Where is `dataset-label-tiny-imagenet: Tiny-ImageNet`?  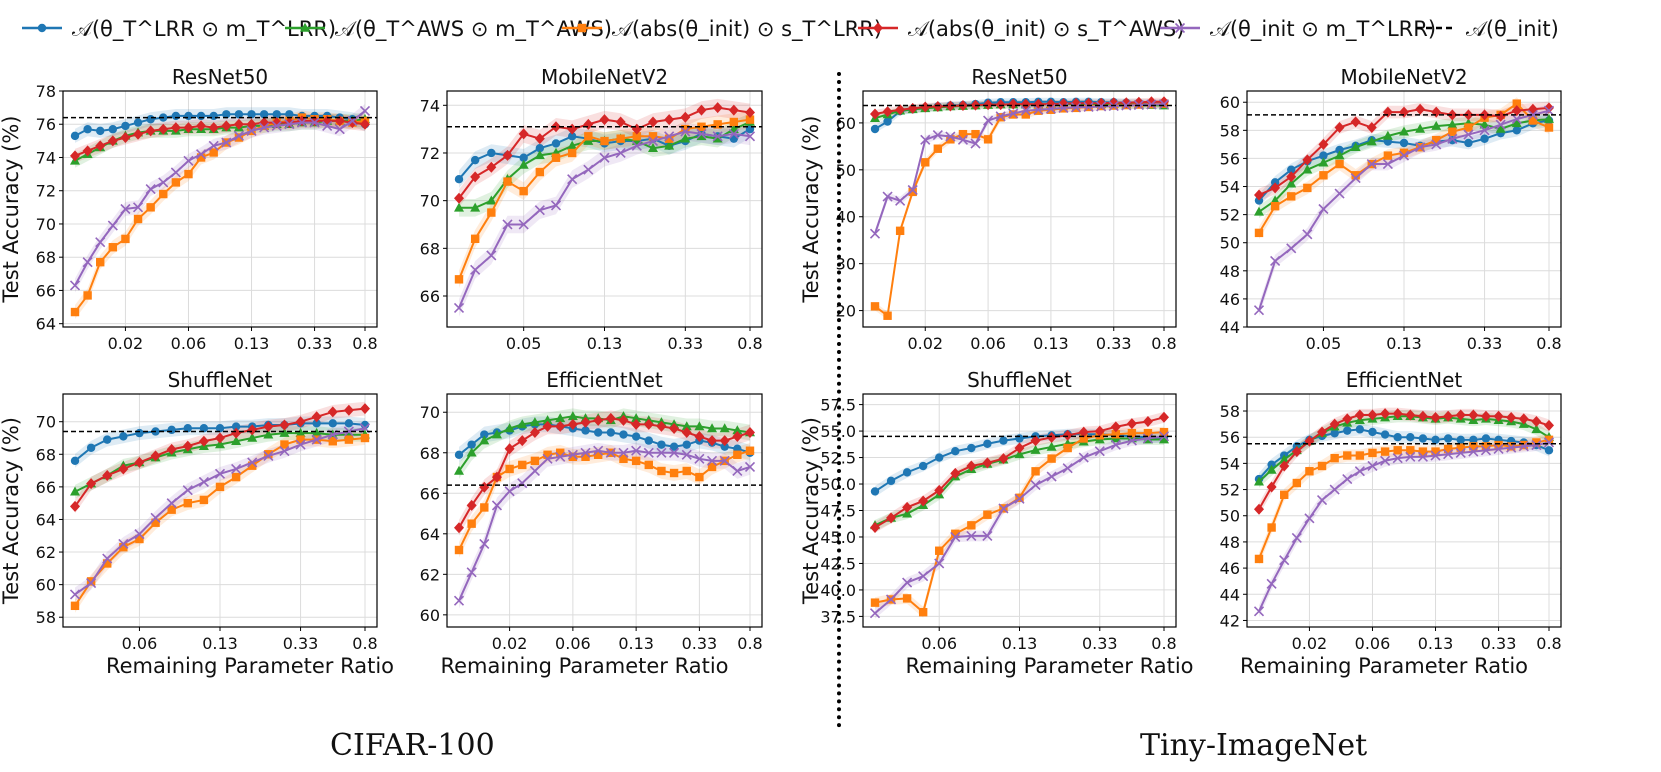 dataset-label-tiny-imagenet: Tiny-ImageNet is located at coordinates (1254, 745).